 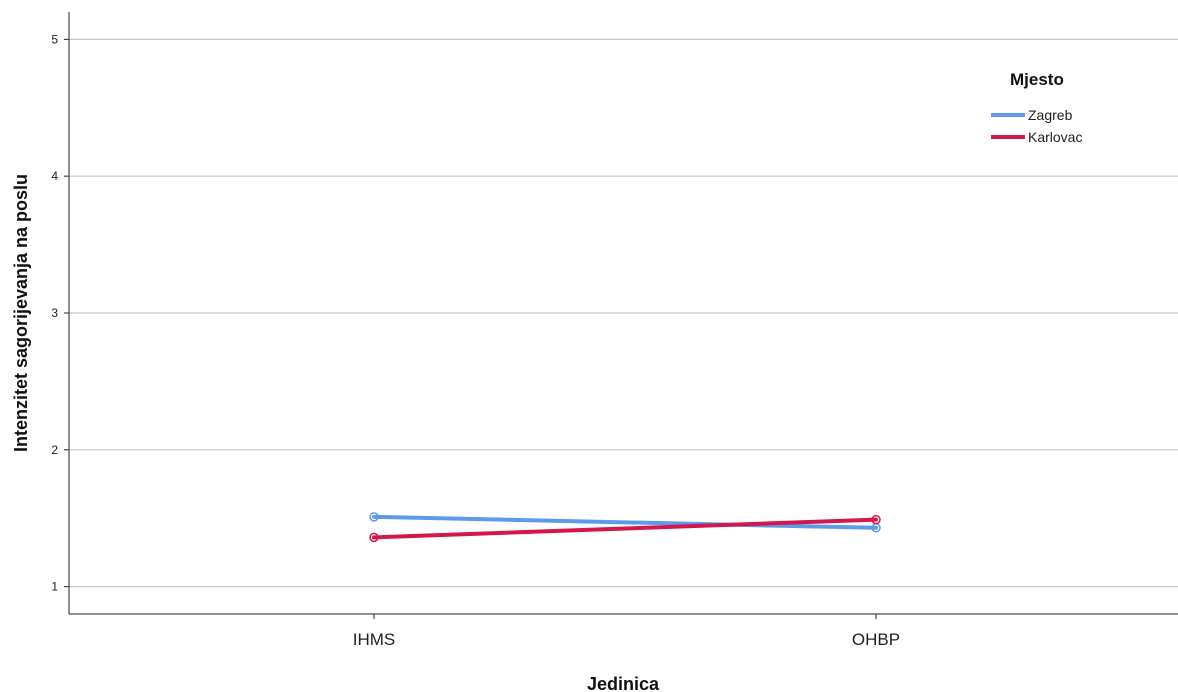 What do you see at coordinates (54, 450) in the screenshot?
I see `y-tick-label: 2` at bounding box center [54, 450].